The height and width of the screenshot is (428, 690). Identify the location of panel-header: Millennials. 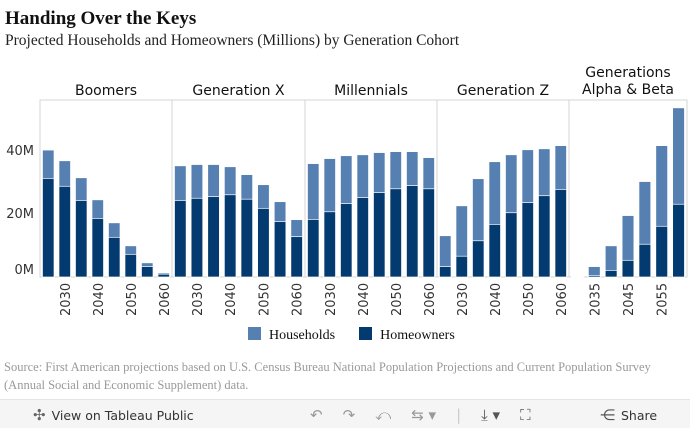
(371, 91).